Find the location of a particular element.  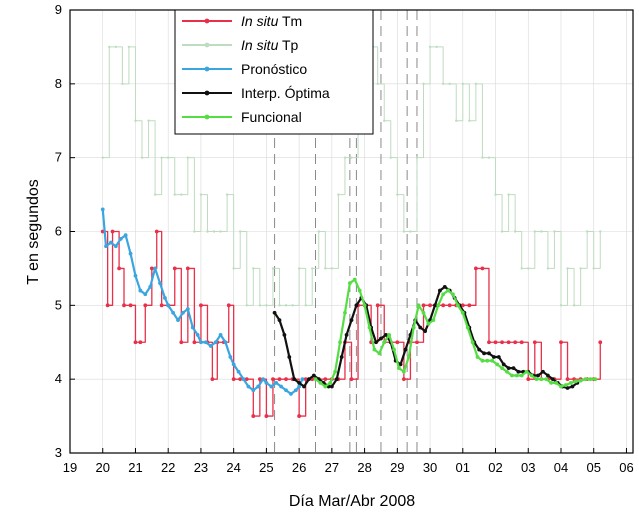

legend-label: In situ Tm is located at coordinates (271, 21).